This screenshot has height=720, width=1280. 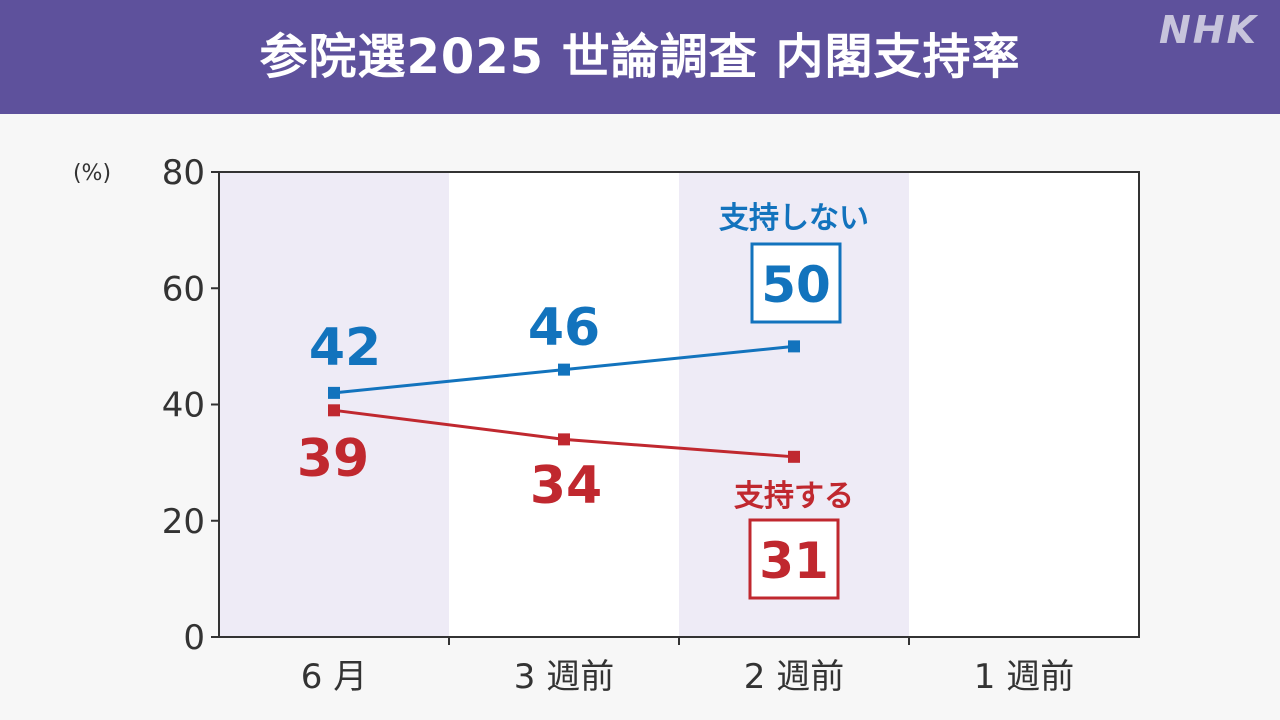 What do you see at coordinates (564, 677) in the screenshot?
I see `x-tick-label: 3 週前` at bounding box center [564, 677].